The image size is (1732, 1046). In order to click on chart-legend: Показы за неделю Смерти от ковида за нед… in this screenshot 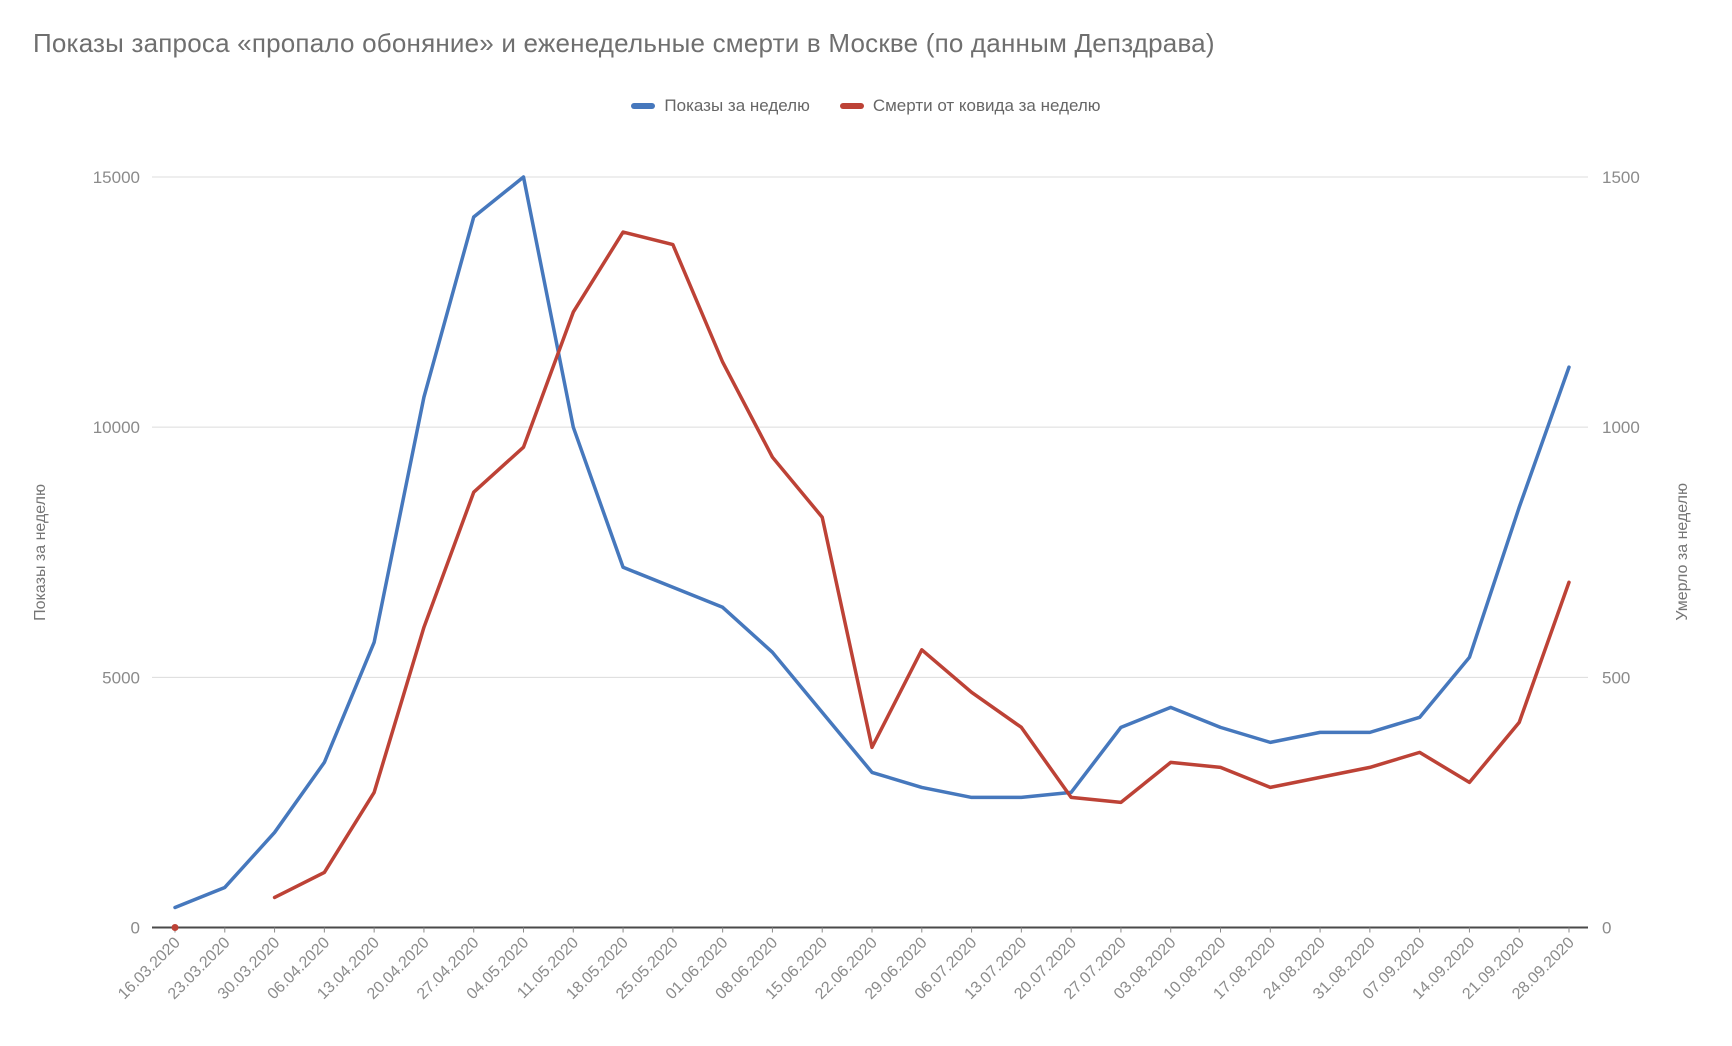, I will do `click(866, 106)`.